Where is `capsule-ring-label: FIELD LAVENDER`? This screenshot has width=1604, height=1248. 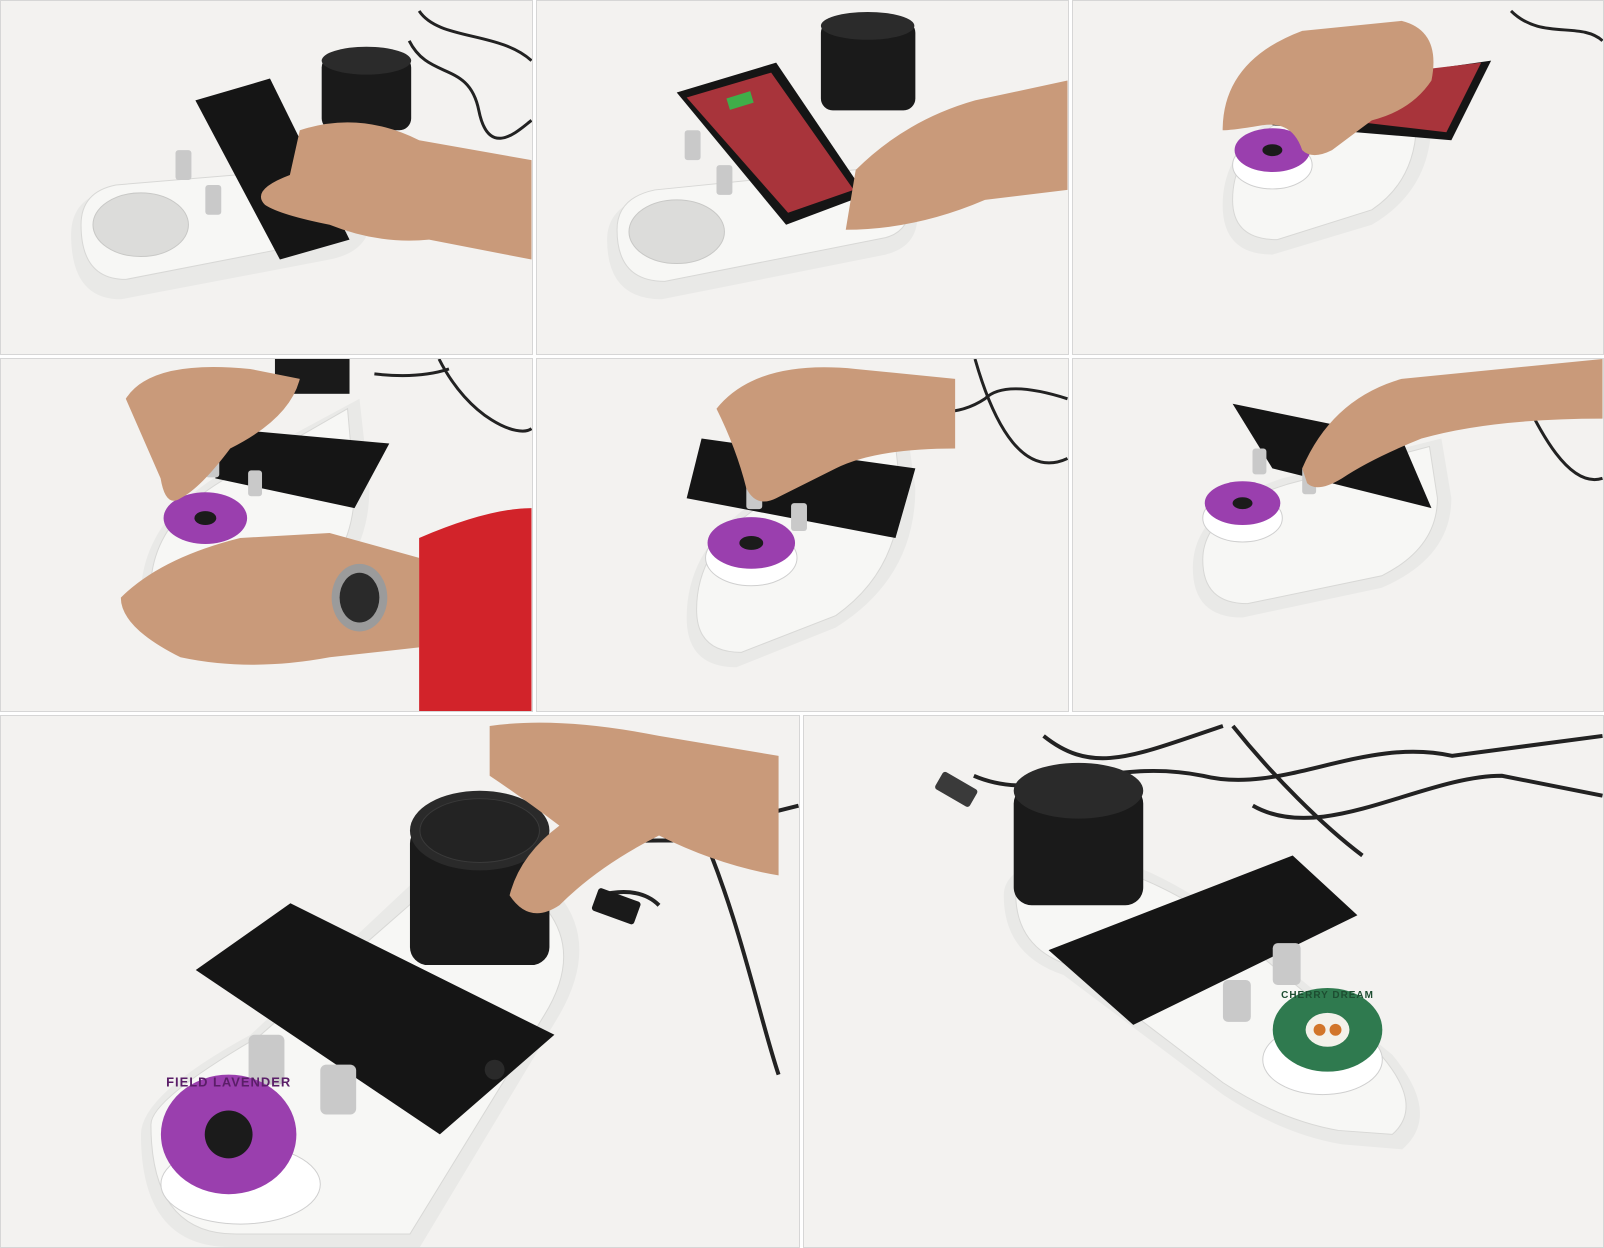
capsule-ring-label: FIELD LAVENDER is located at coordinates (228, 1082).